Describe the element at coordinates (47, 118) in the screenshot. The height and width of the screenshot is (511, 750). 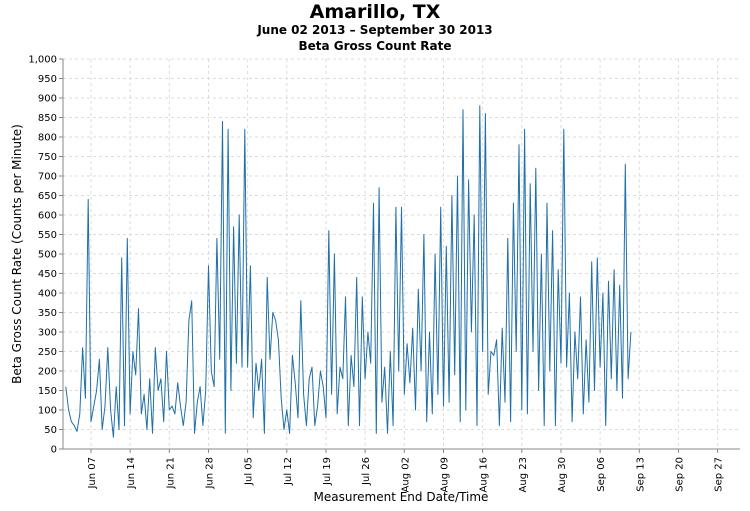
I see `y-tick-label: 850` at that location.